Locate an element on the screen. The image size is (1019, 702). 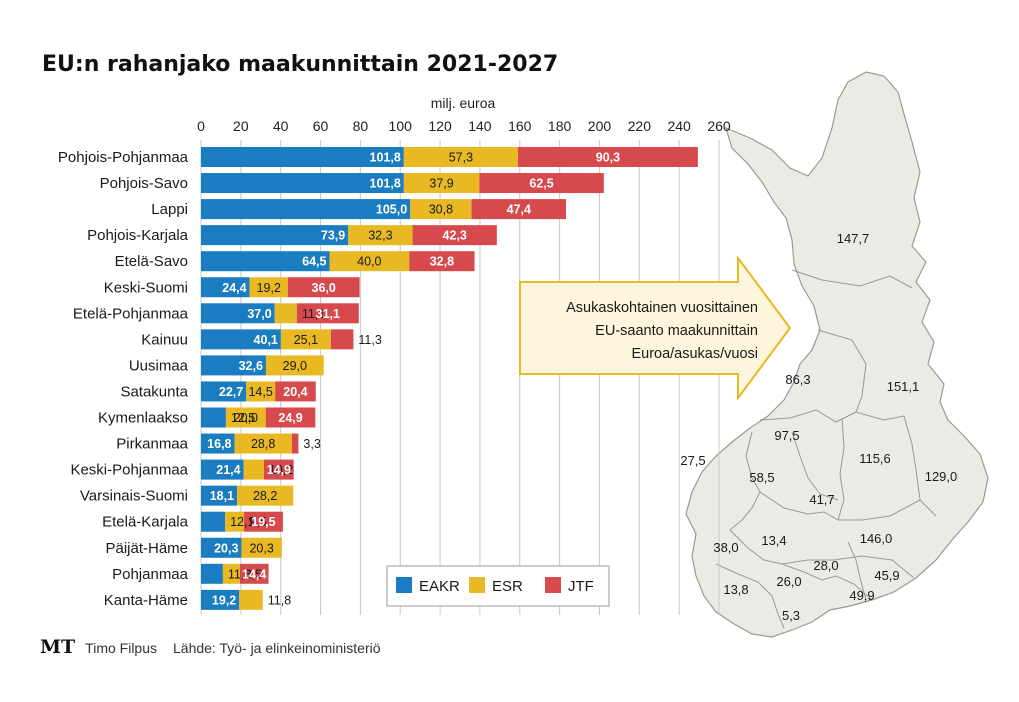
data-label: 62,5 is located at coordinates (541, 184).